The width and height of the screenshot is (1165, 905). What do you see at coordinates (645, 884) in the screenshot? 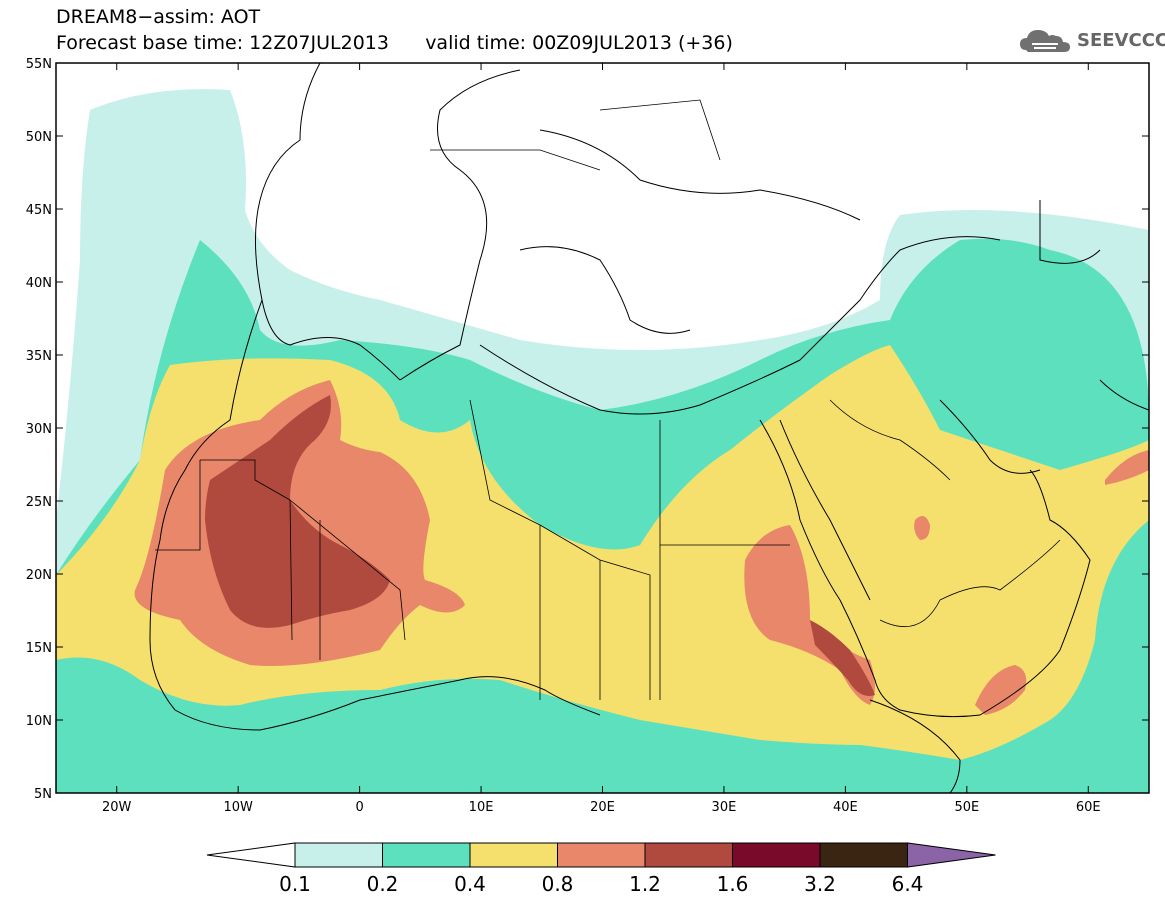
I see `colorbar-label: 1.2` at bounding box center [645, 884].